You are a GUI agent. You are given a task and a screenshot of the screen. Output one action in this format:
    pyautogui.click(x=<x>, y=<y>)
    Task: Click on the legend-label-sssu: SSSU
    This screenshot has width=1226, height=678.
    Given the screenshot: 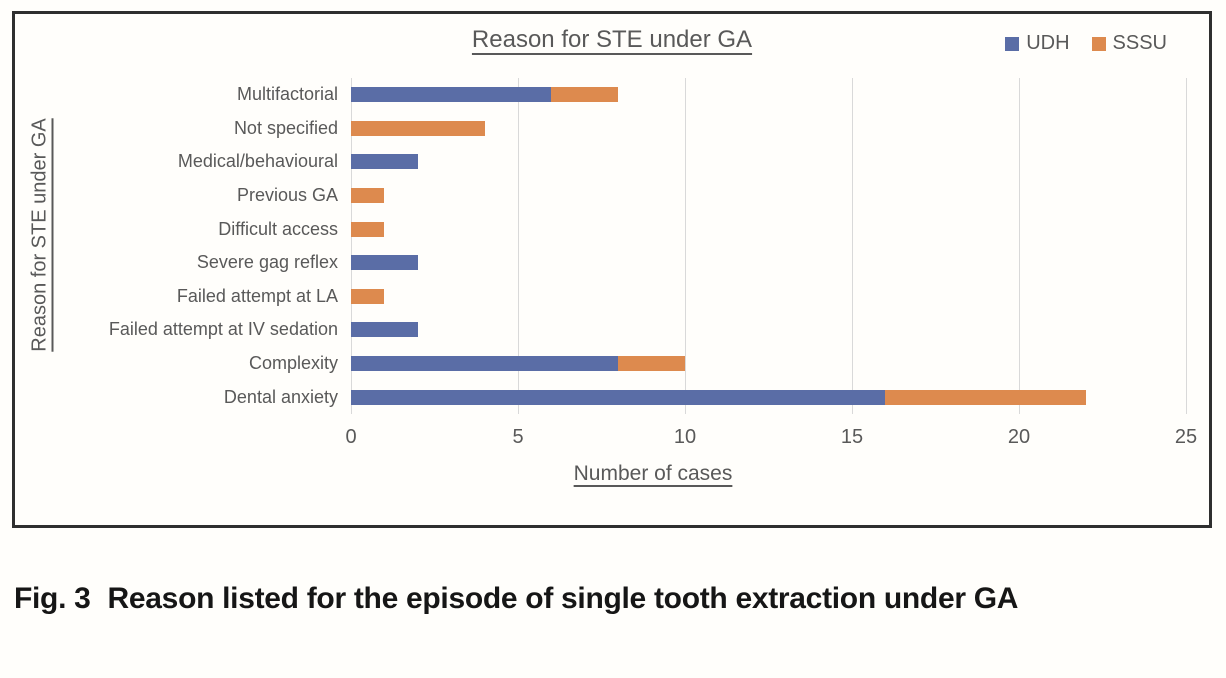 What is the action you would take?
    pyautogui.click(x=1139, y=43)
    